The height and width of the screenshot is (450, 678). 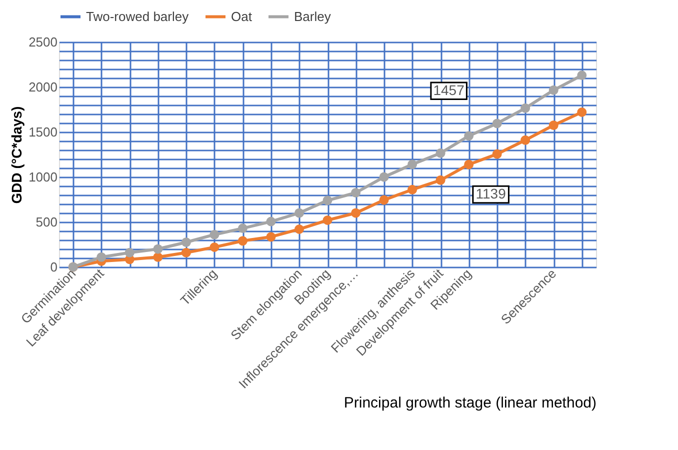 I want to click on legend-label: Two-rowed barley, so click(x=138, y=16).